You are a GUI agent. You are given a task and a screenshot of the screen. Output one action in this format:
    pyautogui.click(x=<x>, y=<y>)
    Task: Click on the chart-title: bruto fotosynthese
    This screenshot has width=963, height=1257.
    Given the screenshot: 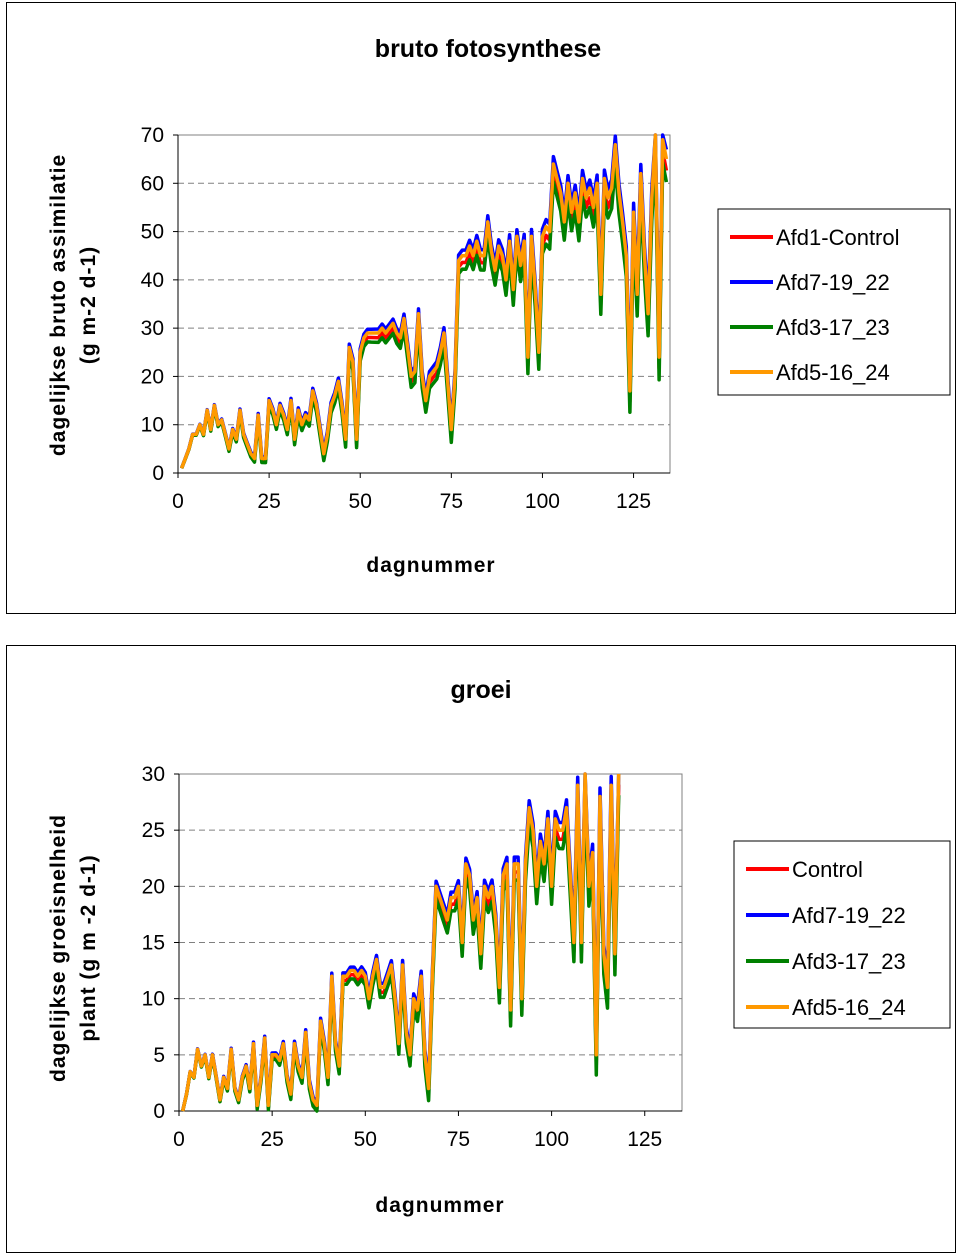 What is the action you would take?
    pyautogui.click(x=488, y=49)
    